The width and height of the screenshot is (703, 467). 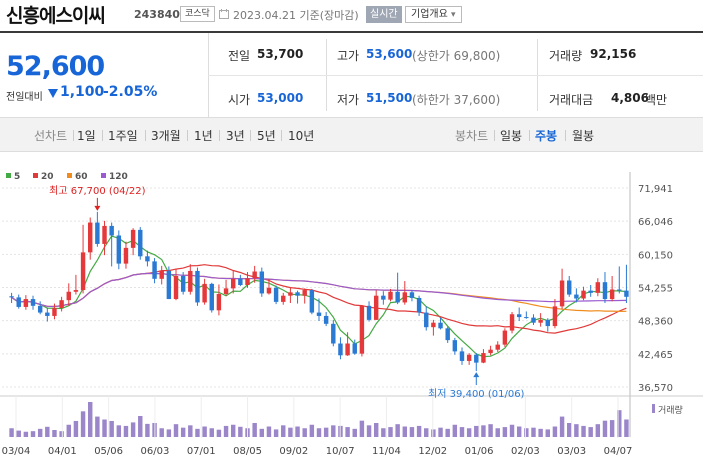 What do you see at coordinates (583, 136) in the screenshot?
I see `tab-candle-monthly: 월봉` at bounding box center [583, 136].